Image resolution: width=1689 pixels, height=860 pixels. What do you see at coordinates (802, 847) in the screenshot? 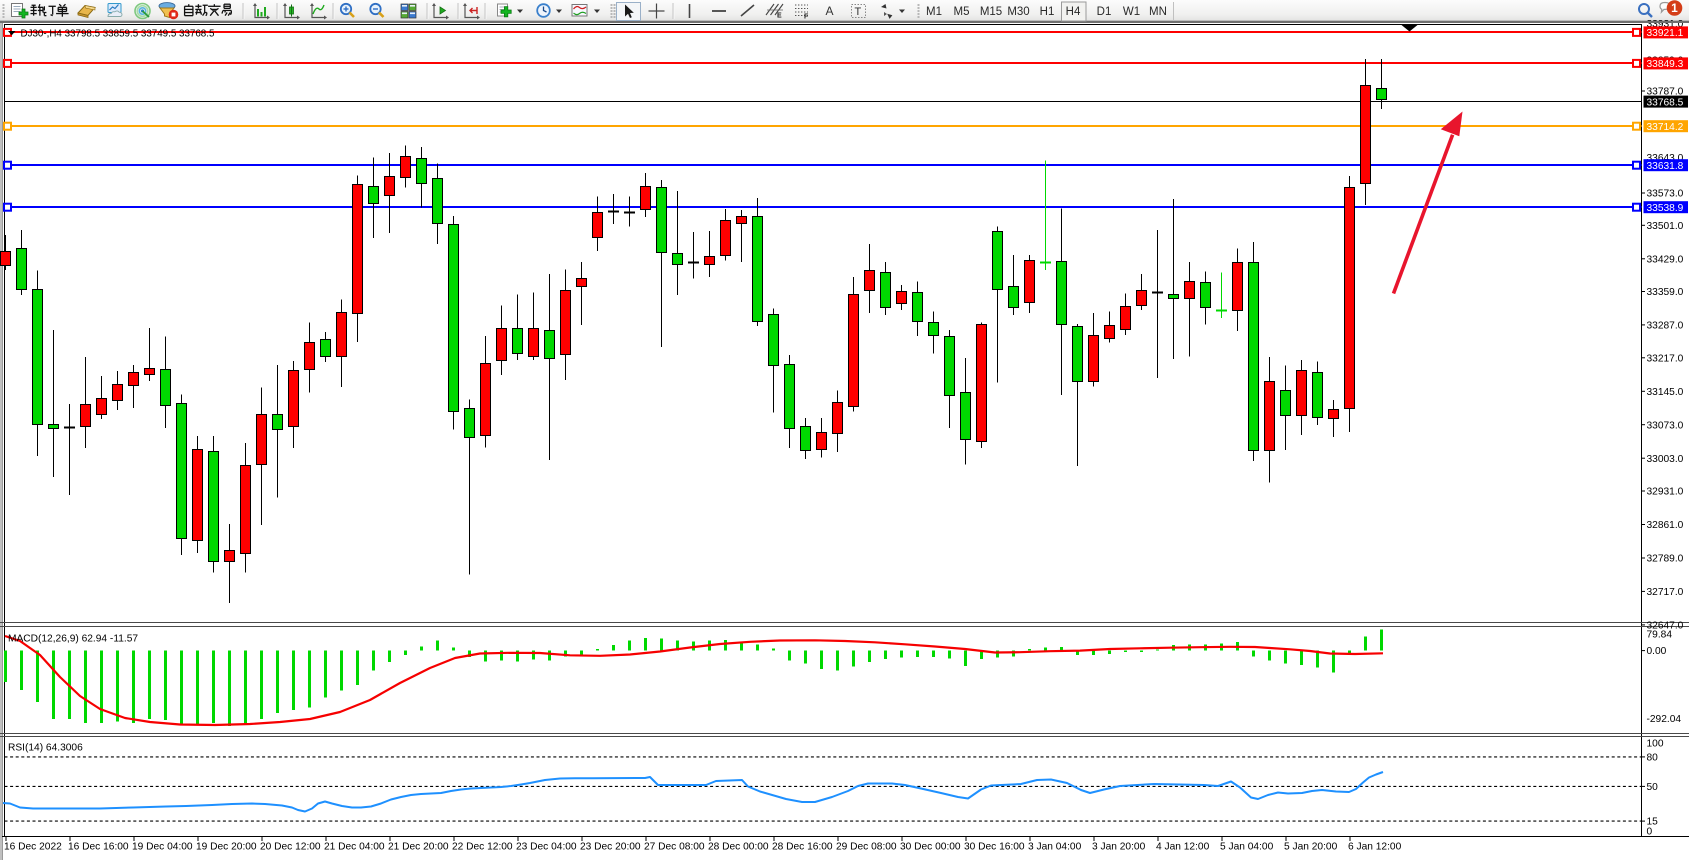
I see `svg-text: 28 Dec 16:00` at bounding box center [802, 847].